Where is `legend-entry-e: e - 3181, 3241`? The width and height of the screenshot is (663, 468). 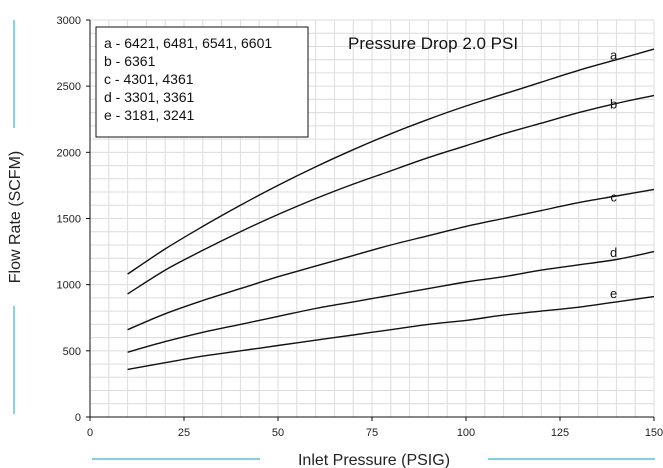
legend-entry-e: e - 3181, 3241 is located at coordinates (149, 115).